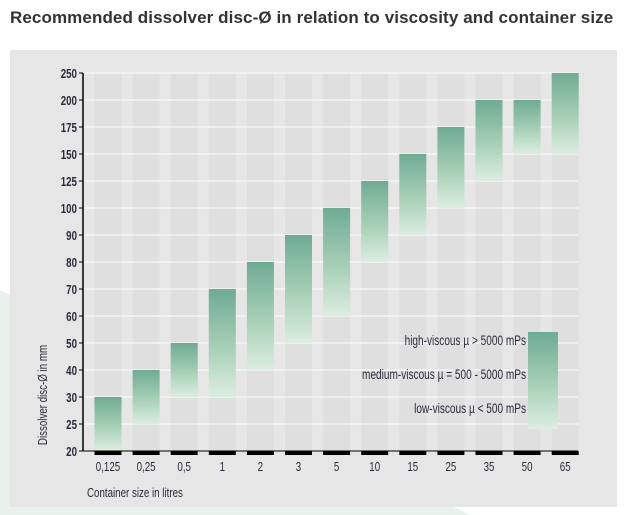 The width and height of the screenshot is (624, 515). What do you see at coordinates (71, 399) in the screenshot?
I see `y-tick-label: 30` at bounding box center [71, 399].